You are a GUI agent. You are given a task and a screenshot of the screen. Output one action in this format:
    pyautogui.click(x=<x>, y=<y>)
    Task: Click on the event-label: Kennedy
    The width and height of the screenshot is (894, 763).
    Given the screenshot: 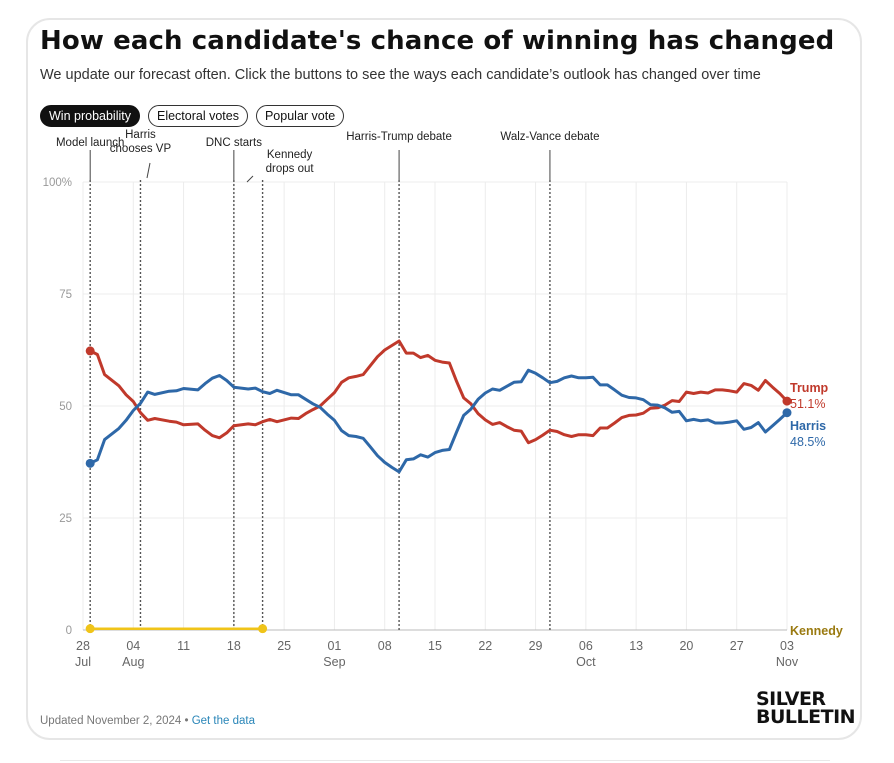 What is the action you would take?
    pyautogui.click(x=290, y=155)
    